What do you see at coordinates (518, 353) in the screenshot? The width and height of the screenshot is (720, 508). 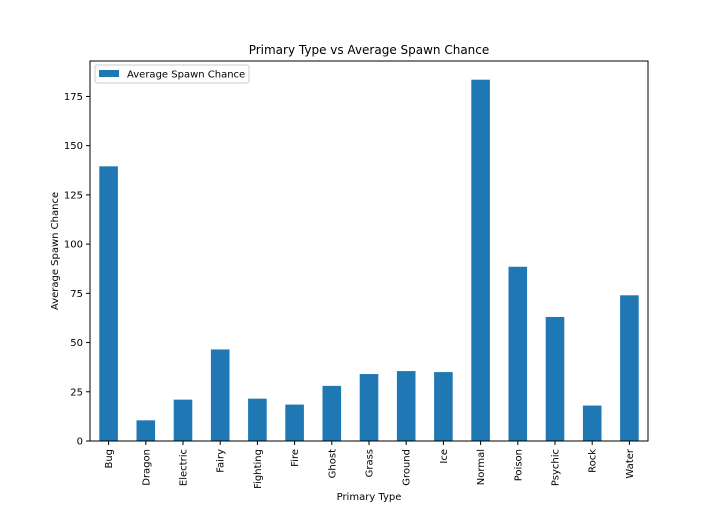 I see `bar-poison` at bounding box center [518, 353].